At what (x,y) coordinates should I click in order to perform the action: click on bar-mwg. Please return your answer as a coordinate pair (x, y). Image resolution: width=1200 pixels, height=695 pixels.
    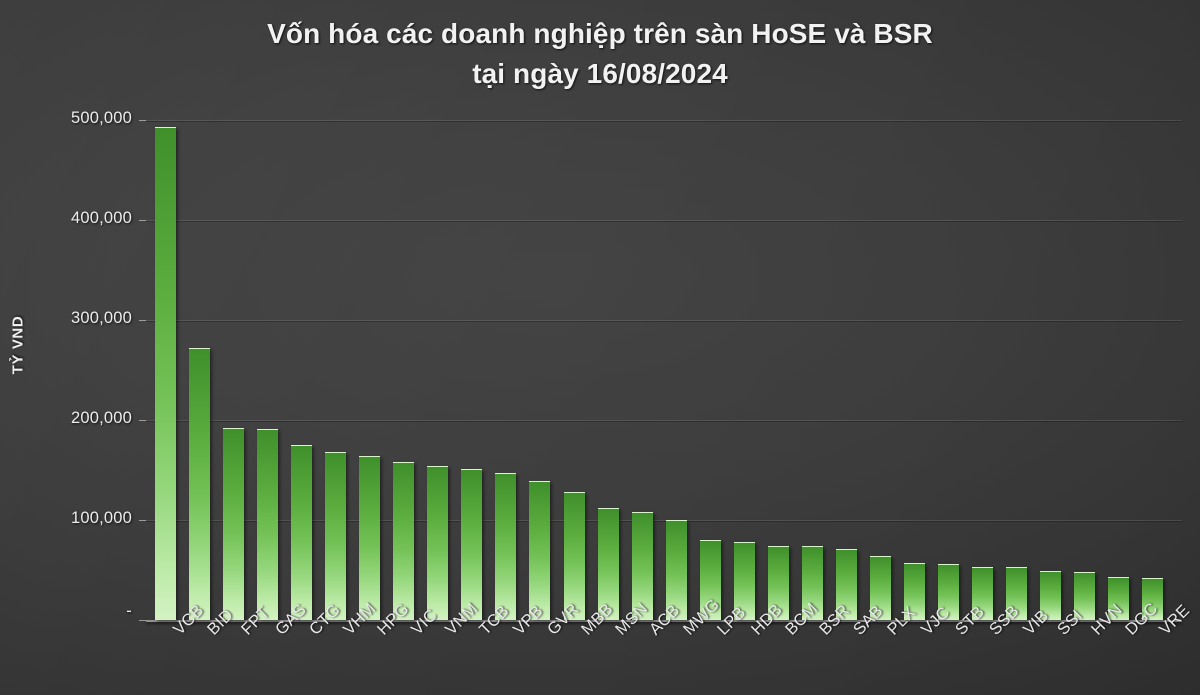
    Looking at the image, I should click on (676, 570).